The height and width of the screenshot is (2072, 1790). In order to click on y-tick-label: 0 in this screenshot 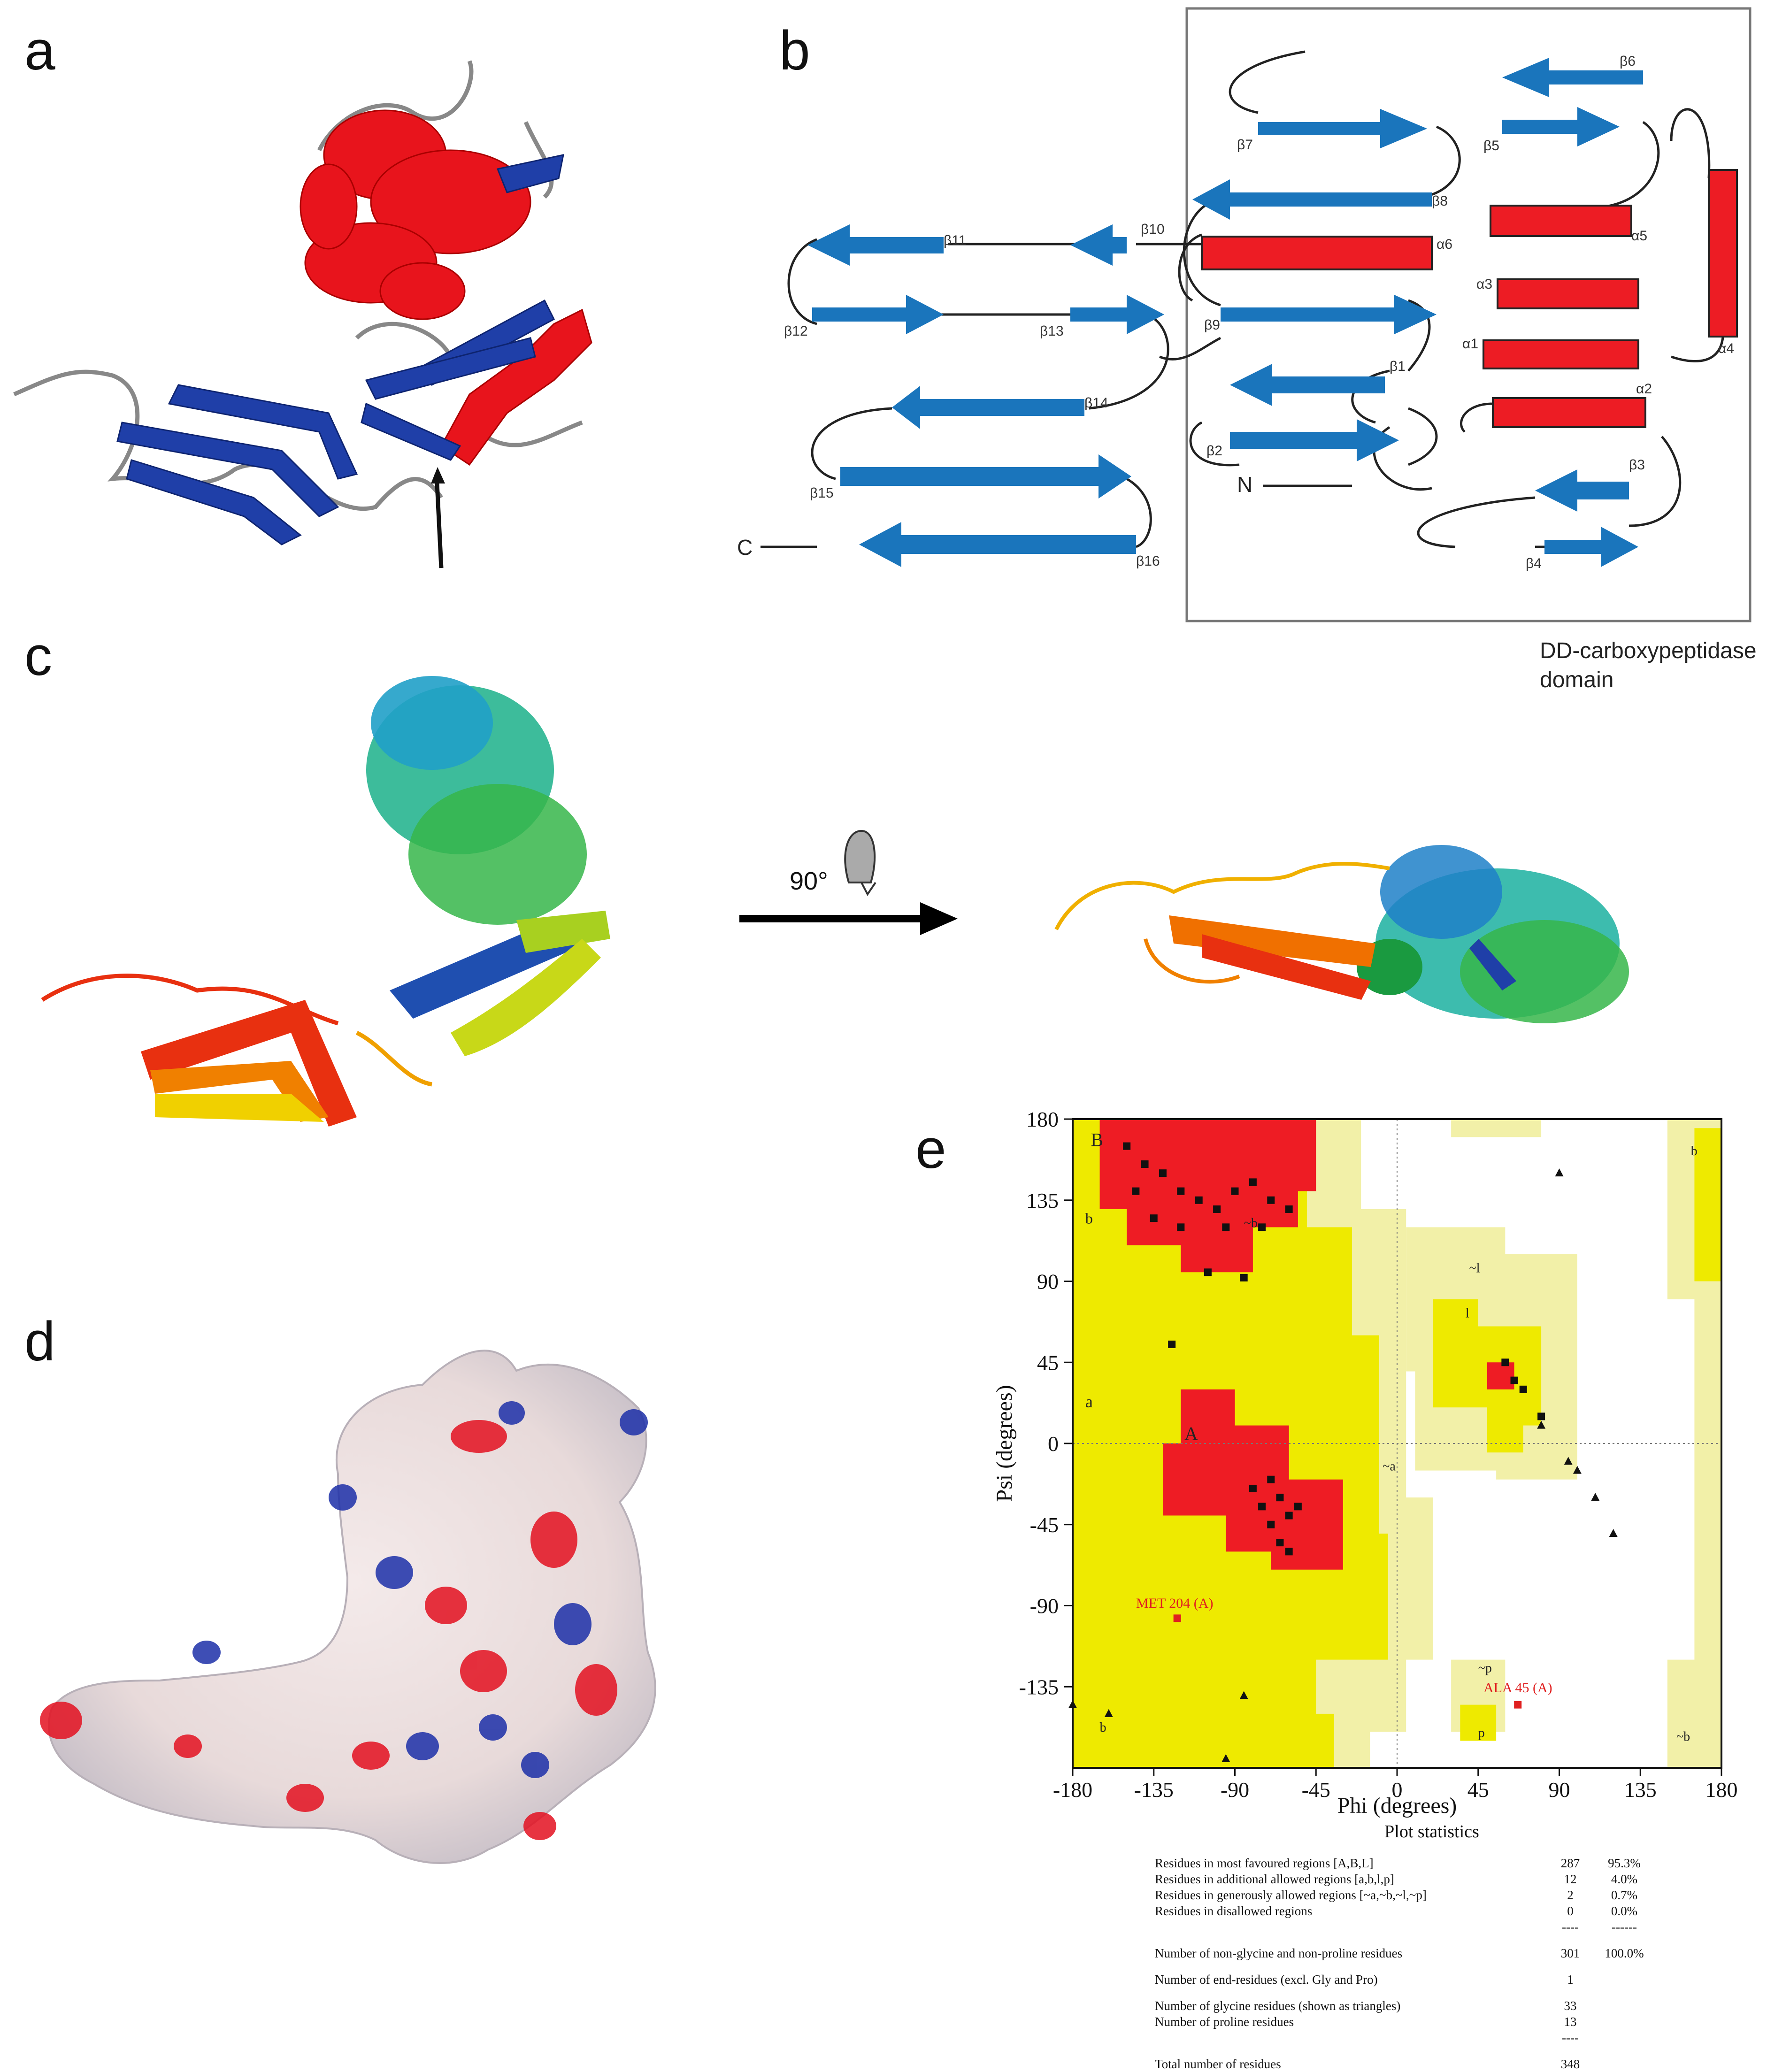, I will do `click(1053, 1444)`.